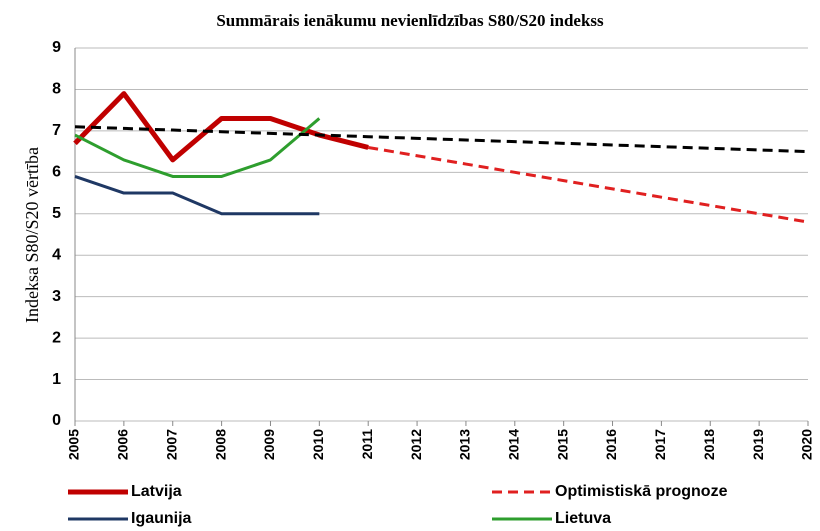 The height and width of the screenshot is (531, 820). I want to click on y-tick-label: 6, so click(56, 172).